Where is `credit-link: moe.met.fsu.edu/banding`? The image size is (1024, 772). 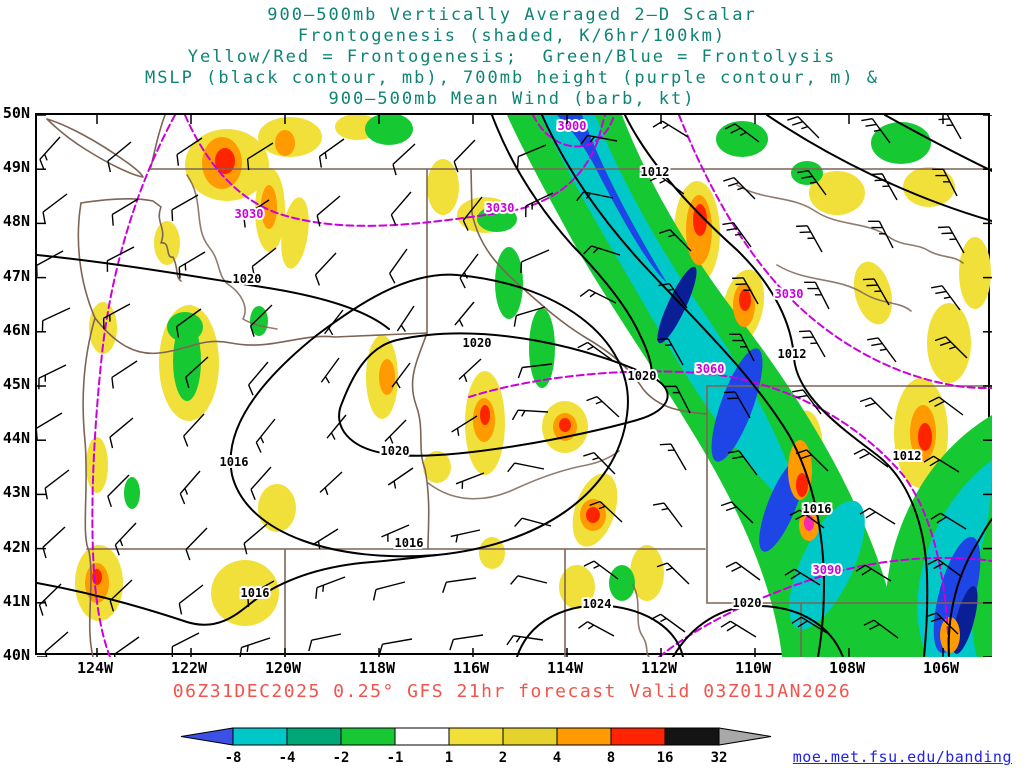 credit-link: moe.met.fsu.edu/banding is located at coordinates (902, 757).